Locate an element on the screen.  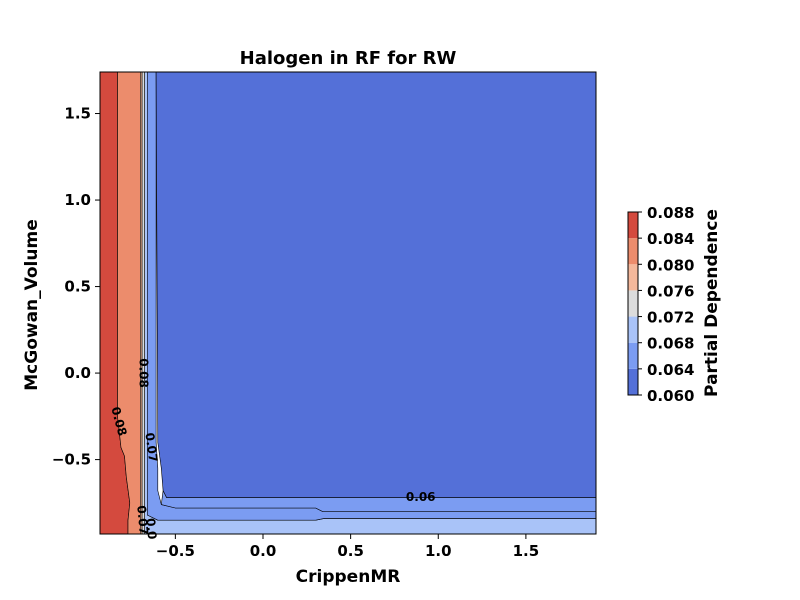
x-tick-label: 1.5 is located at coordinates (526, 551).